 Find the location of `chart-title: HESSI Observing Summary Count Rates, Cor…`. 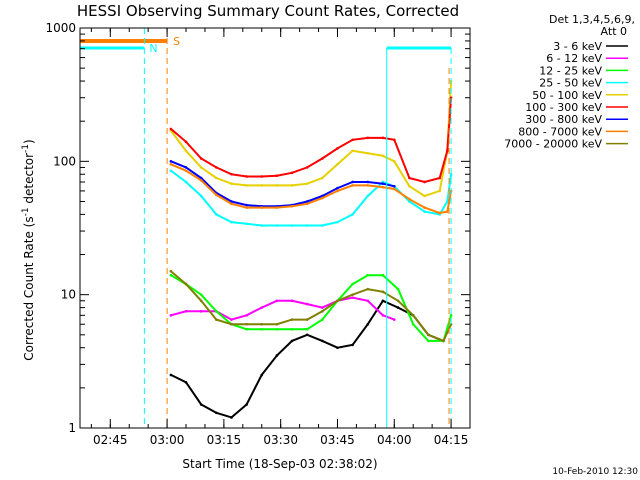

chart-title: HESSI Observing Summary Count Rates, Cor… is located at coordinates (268, 11).